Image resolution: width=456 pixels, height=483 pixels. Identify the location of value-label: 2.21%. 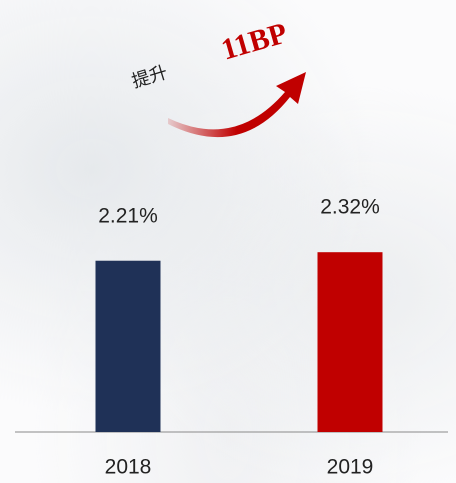
(128, 215).